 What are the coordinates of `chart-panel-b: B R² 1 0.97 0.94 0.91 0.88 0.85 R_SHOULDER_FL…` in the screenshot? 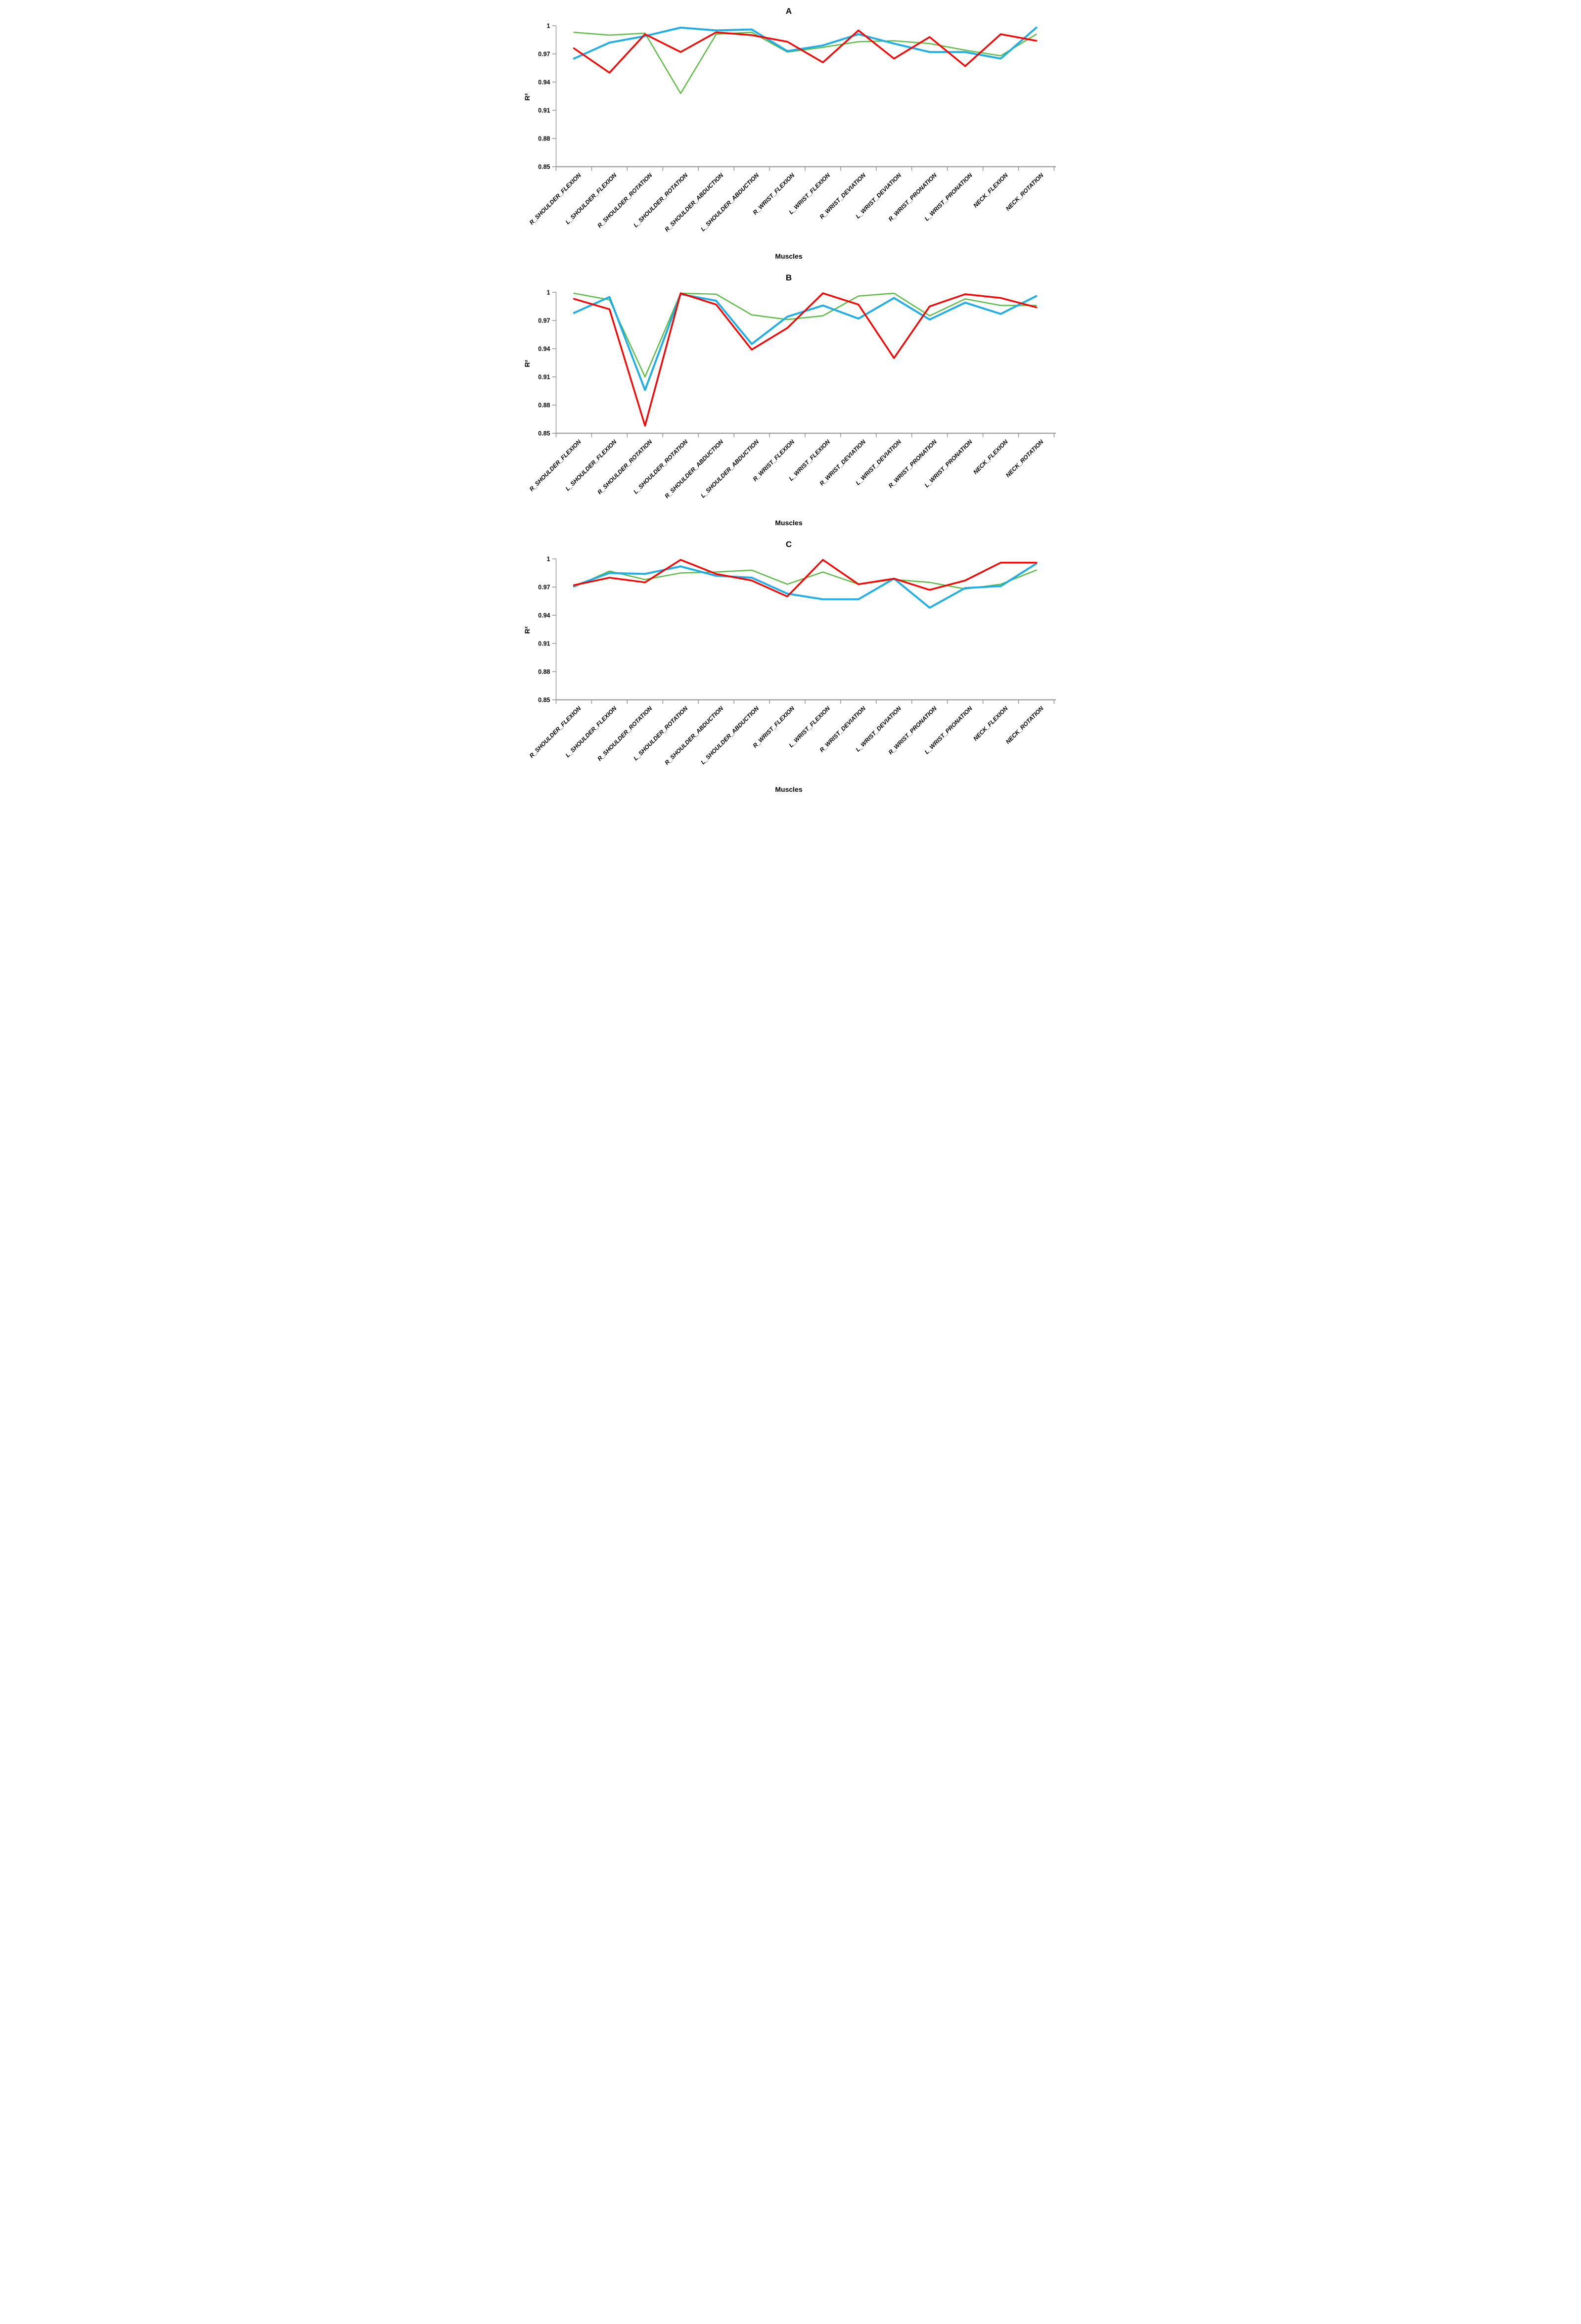 It's located at (789, 400).